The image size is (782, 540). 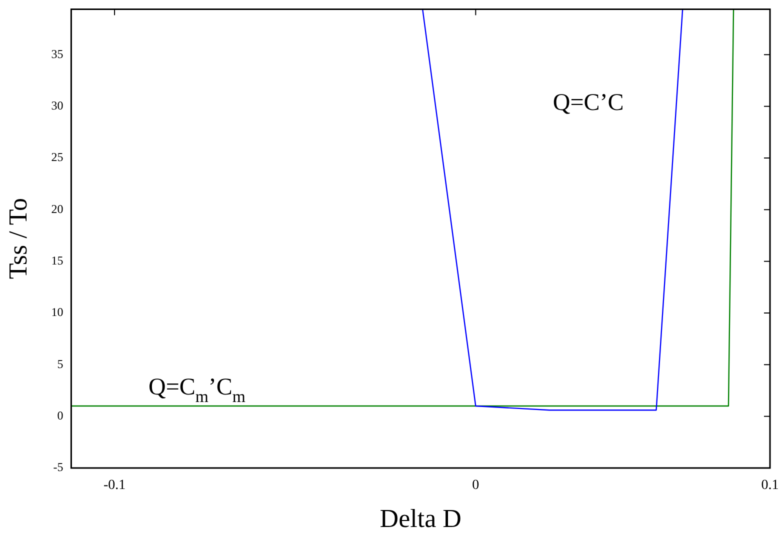 What do you see at coordinates (57, 260) in the screenshot?
I see `y-tick-label: 15` at bounding box center [57, 260].